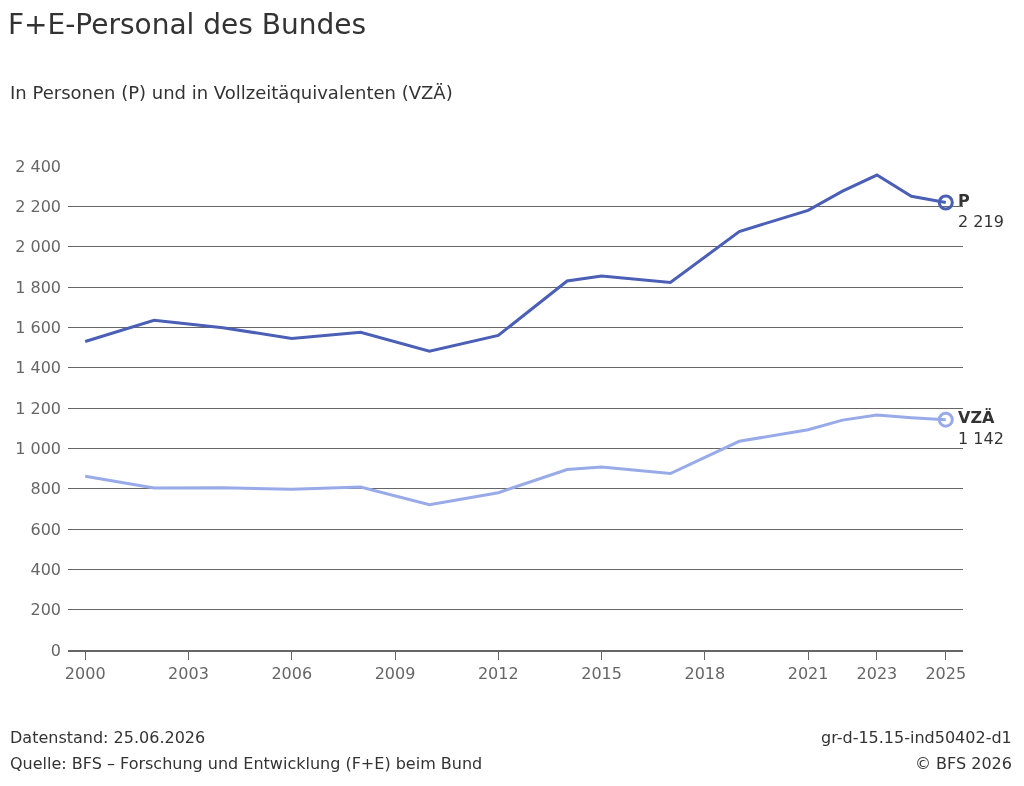 The height and width of the screenshot is (786, 1024). Describe the element at coordinates (38, 327) in the screenshot. I see `y-tick-label: 1 600` at that location.